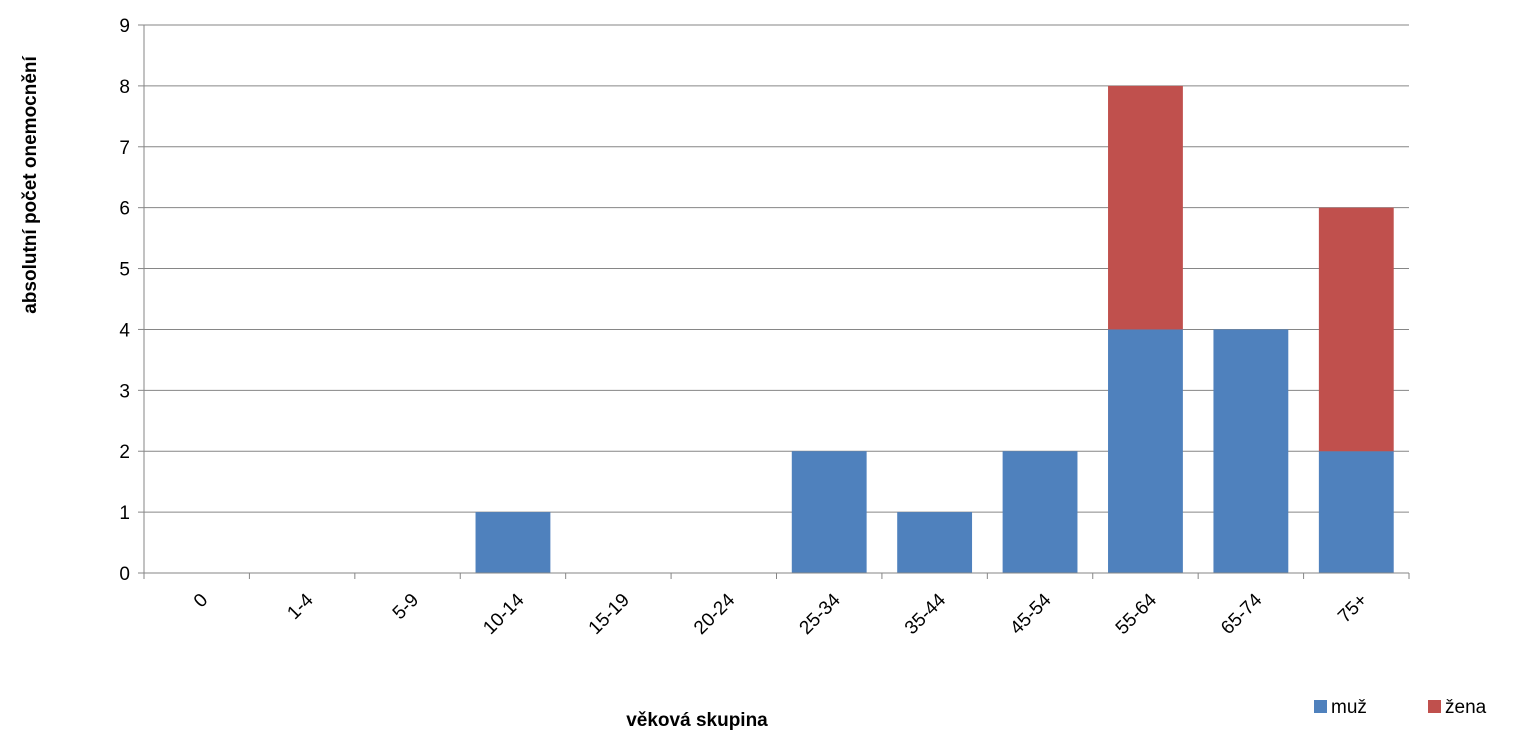 The height and width of the screenshot is (733, 1533). I want to click on y-tick-label: 8, so click(124, 87).